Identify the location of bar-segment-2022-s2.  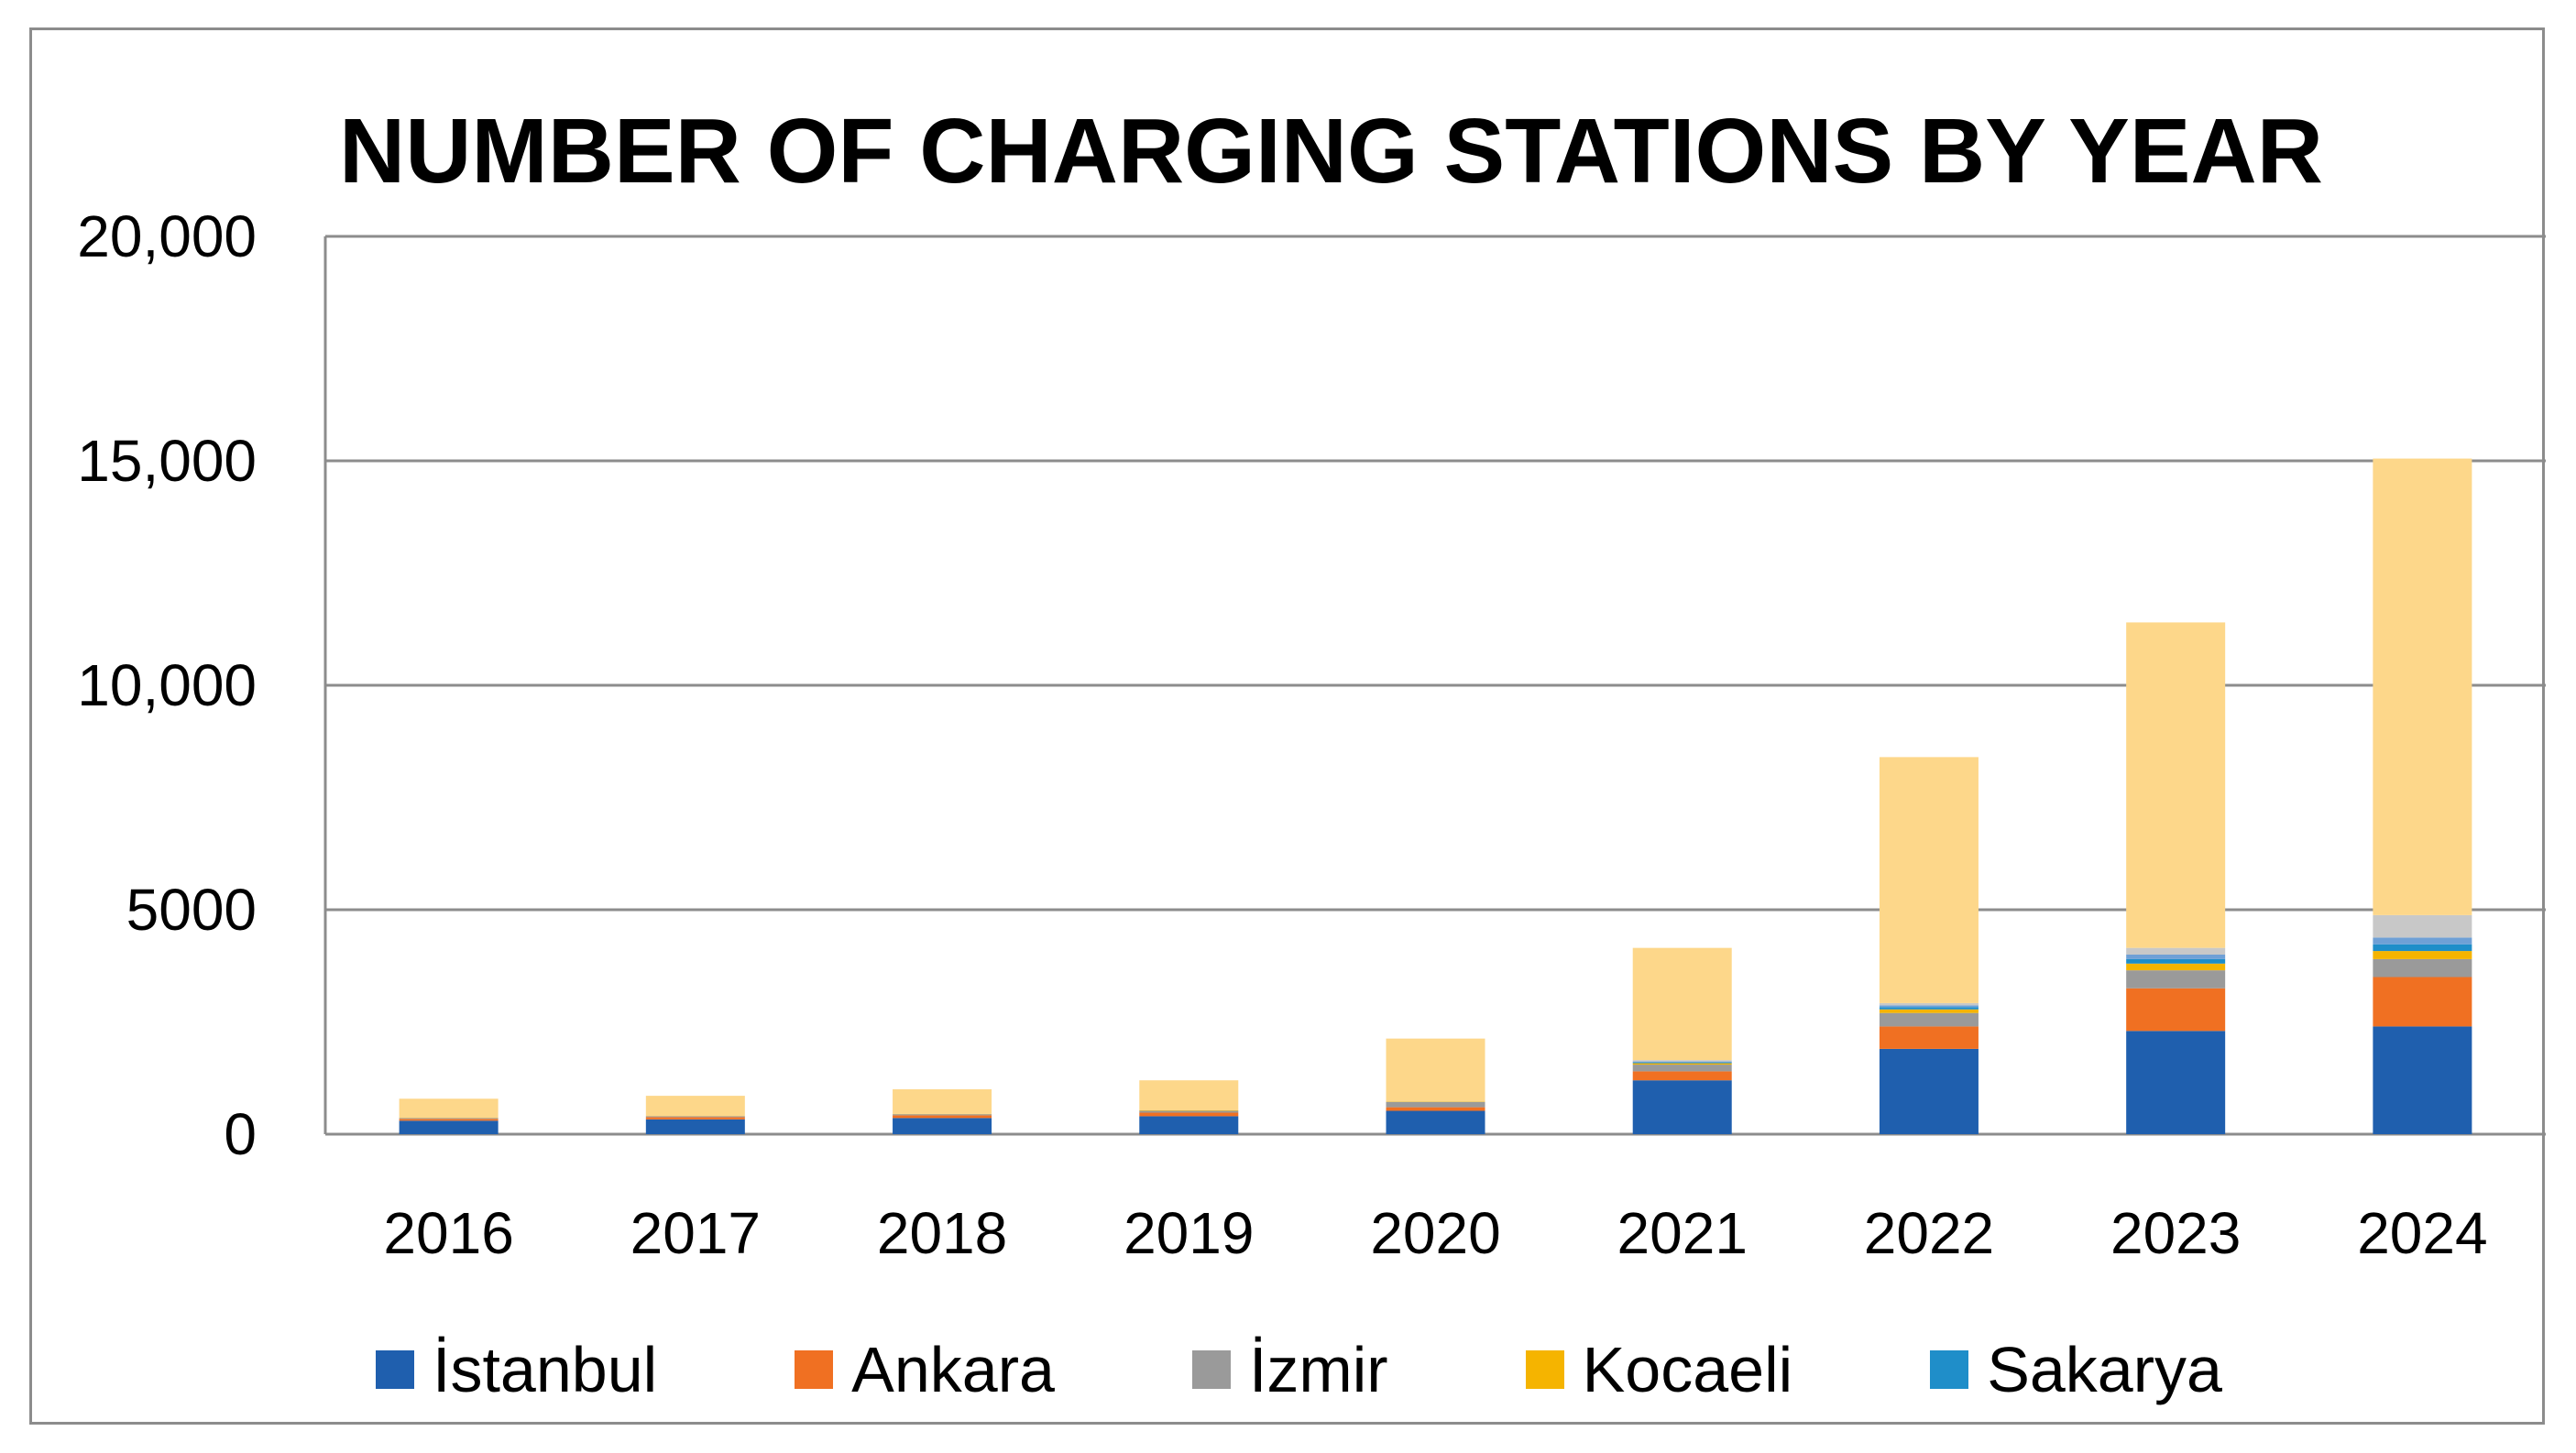
(1929, 1019).